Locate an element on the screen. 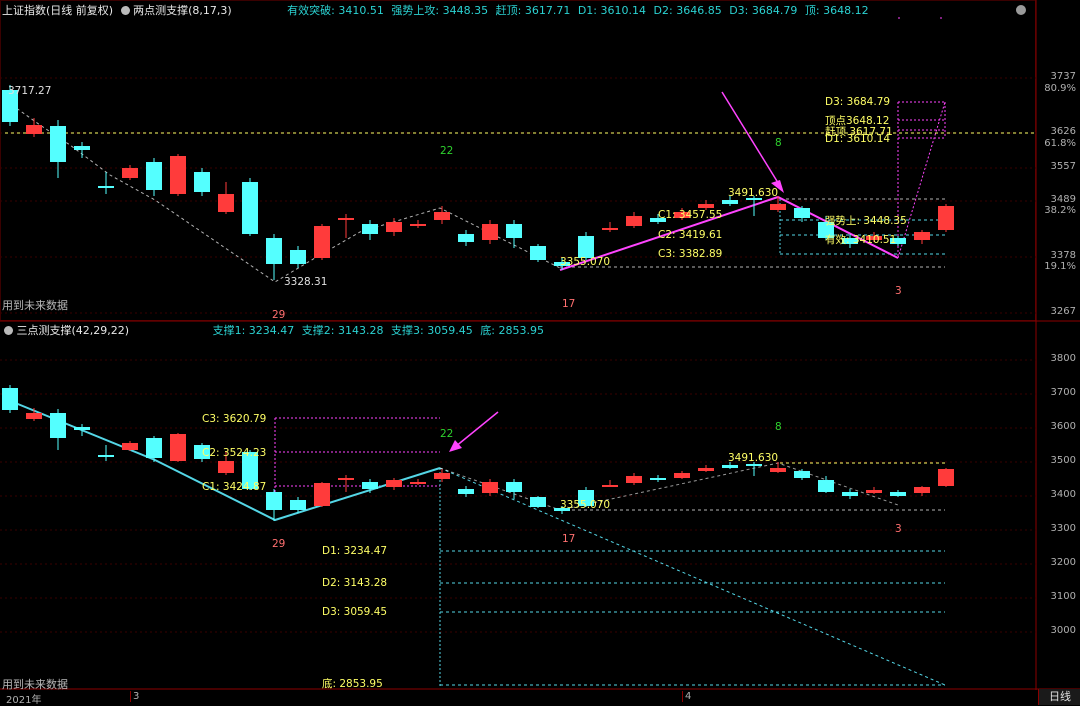 This screenshot has height=706, width=1080. price-axis-label: 3200 is located at coordinates (1063, 562).